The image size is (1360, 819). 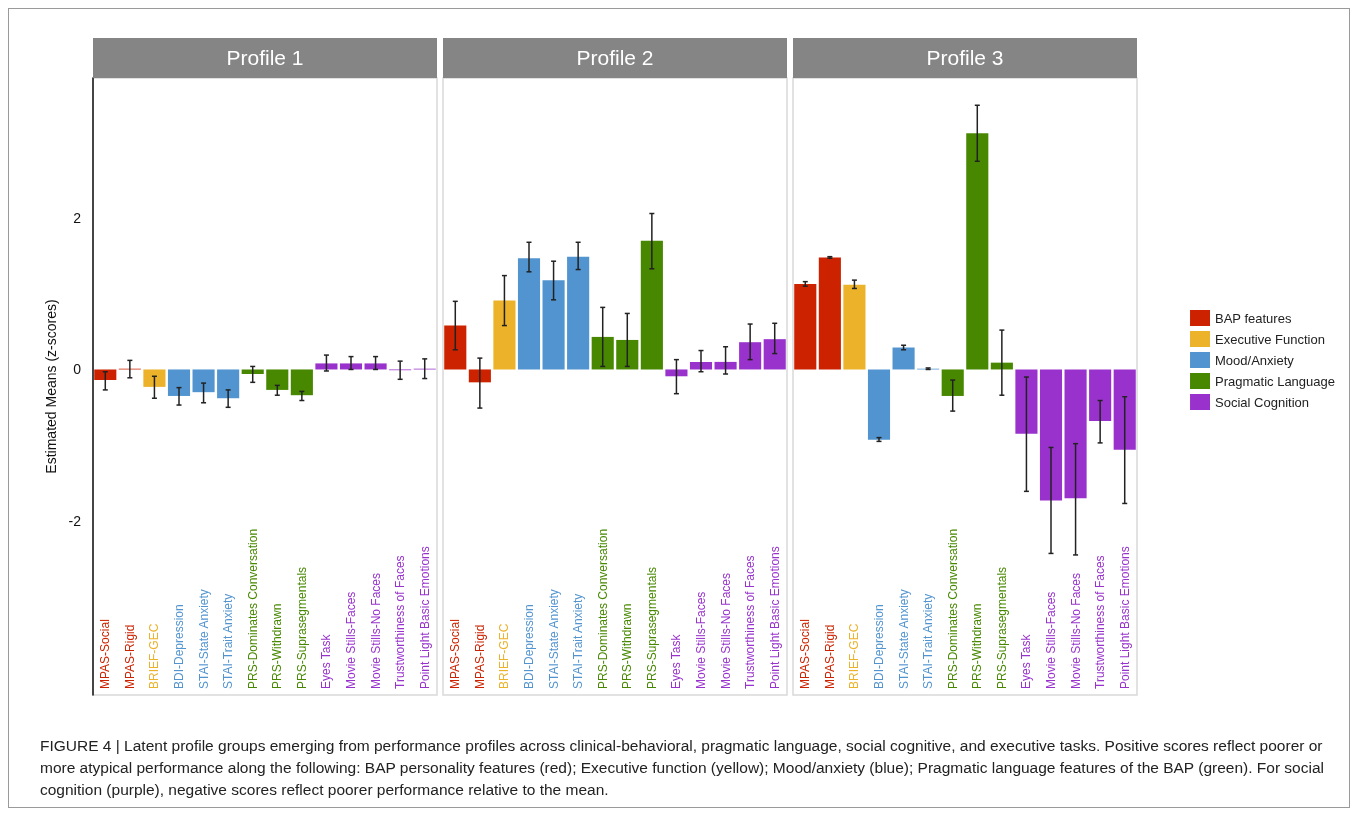 What do you see at coordinates (1270, 339) in the screenshot?
I see `legend-label: Executive Function` at bounding box center [1270, 339].